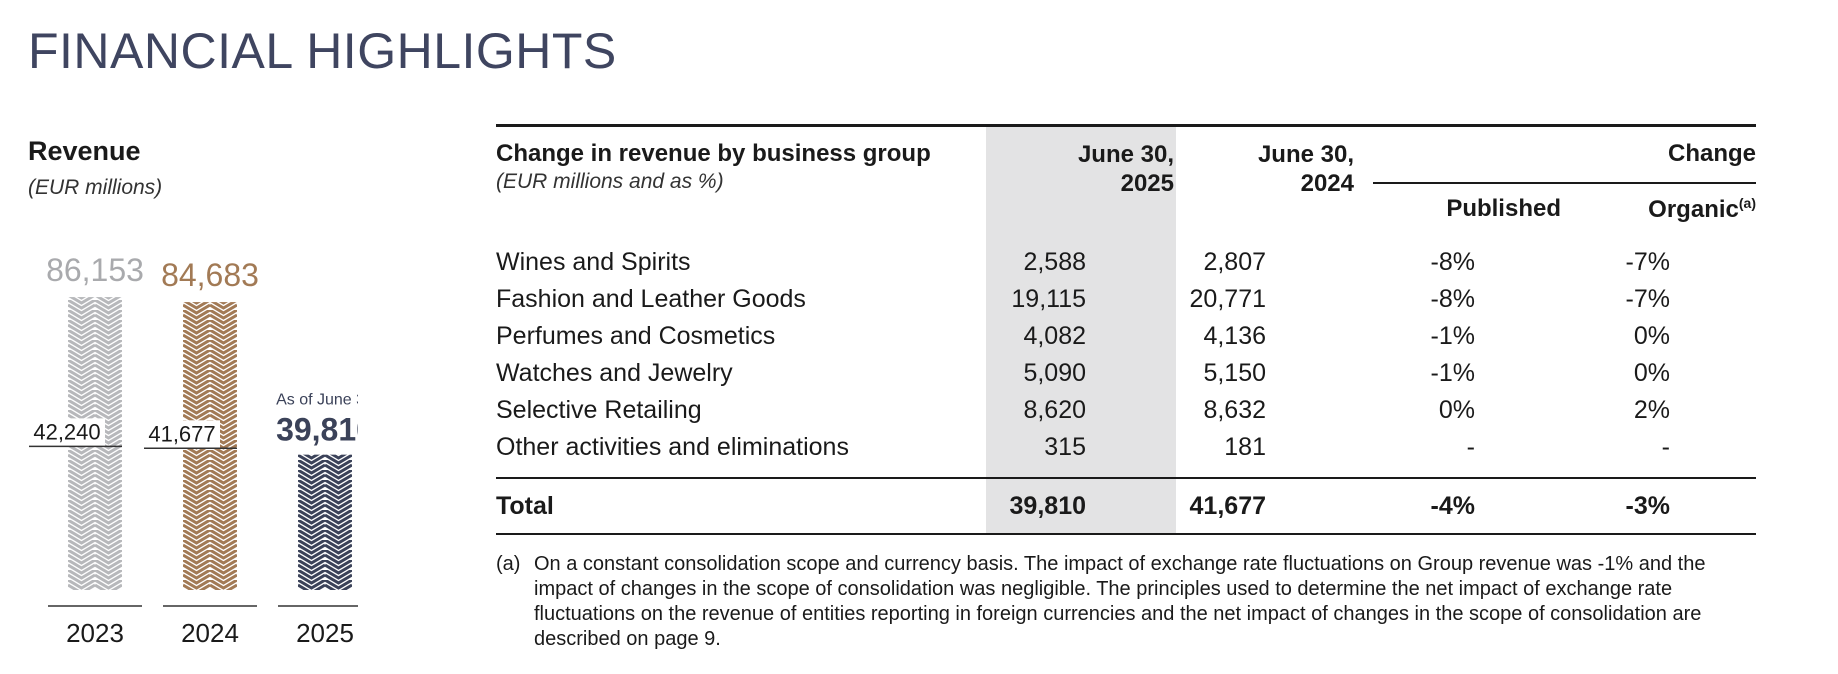 Image resolution: width=1838 pixels, height=674 pixels. I want to click on footnote-ref: (a), so click(1747, 203).